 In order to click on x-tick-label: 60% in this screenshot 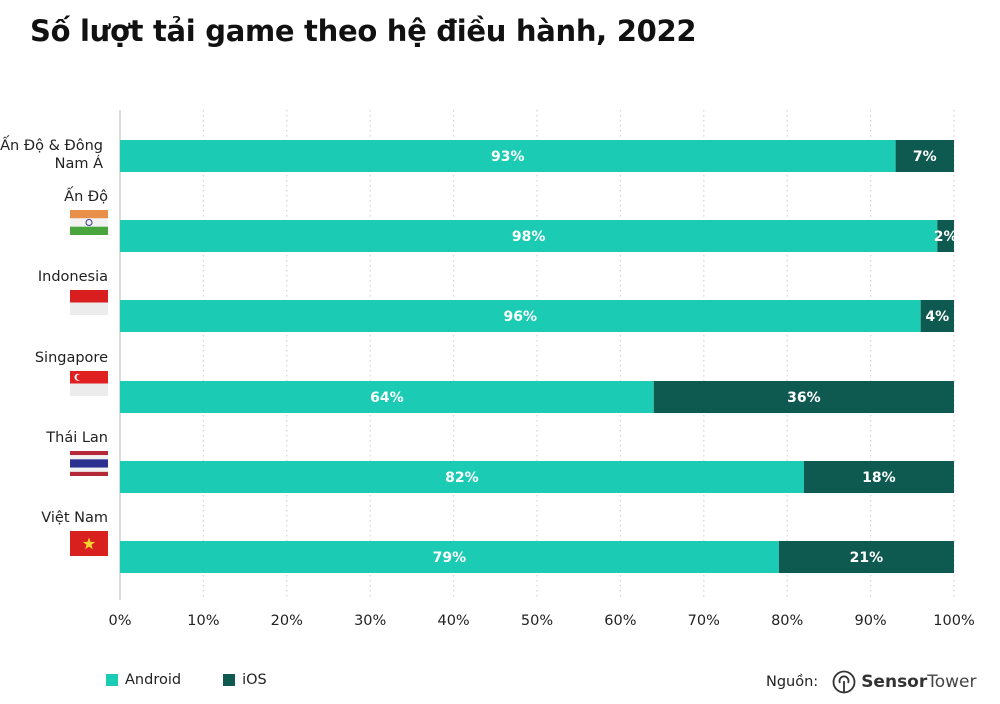, I will do `click(620, 621)`.